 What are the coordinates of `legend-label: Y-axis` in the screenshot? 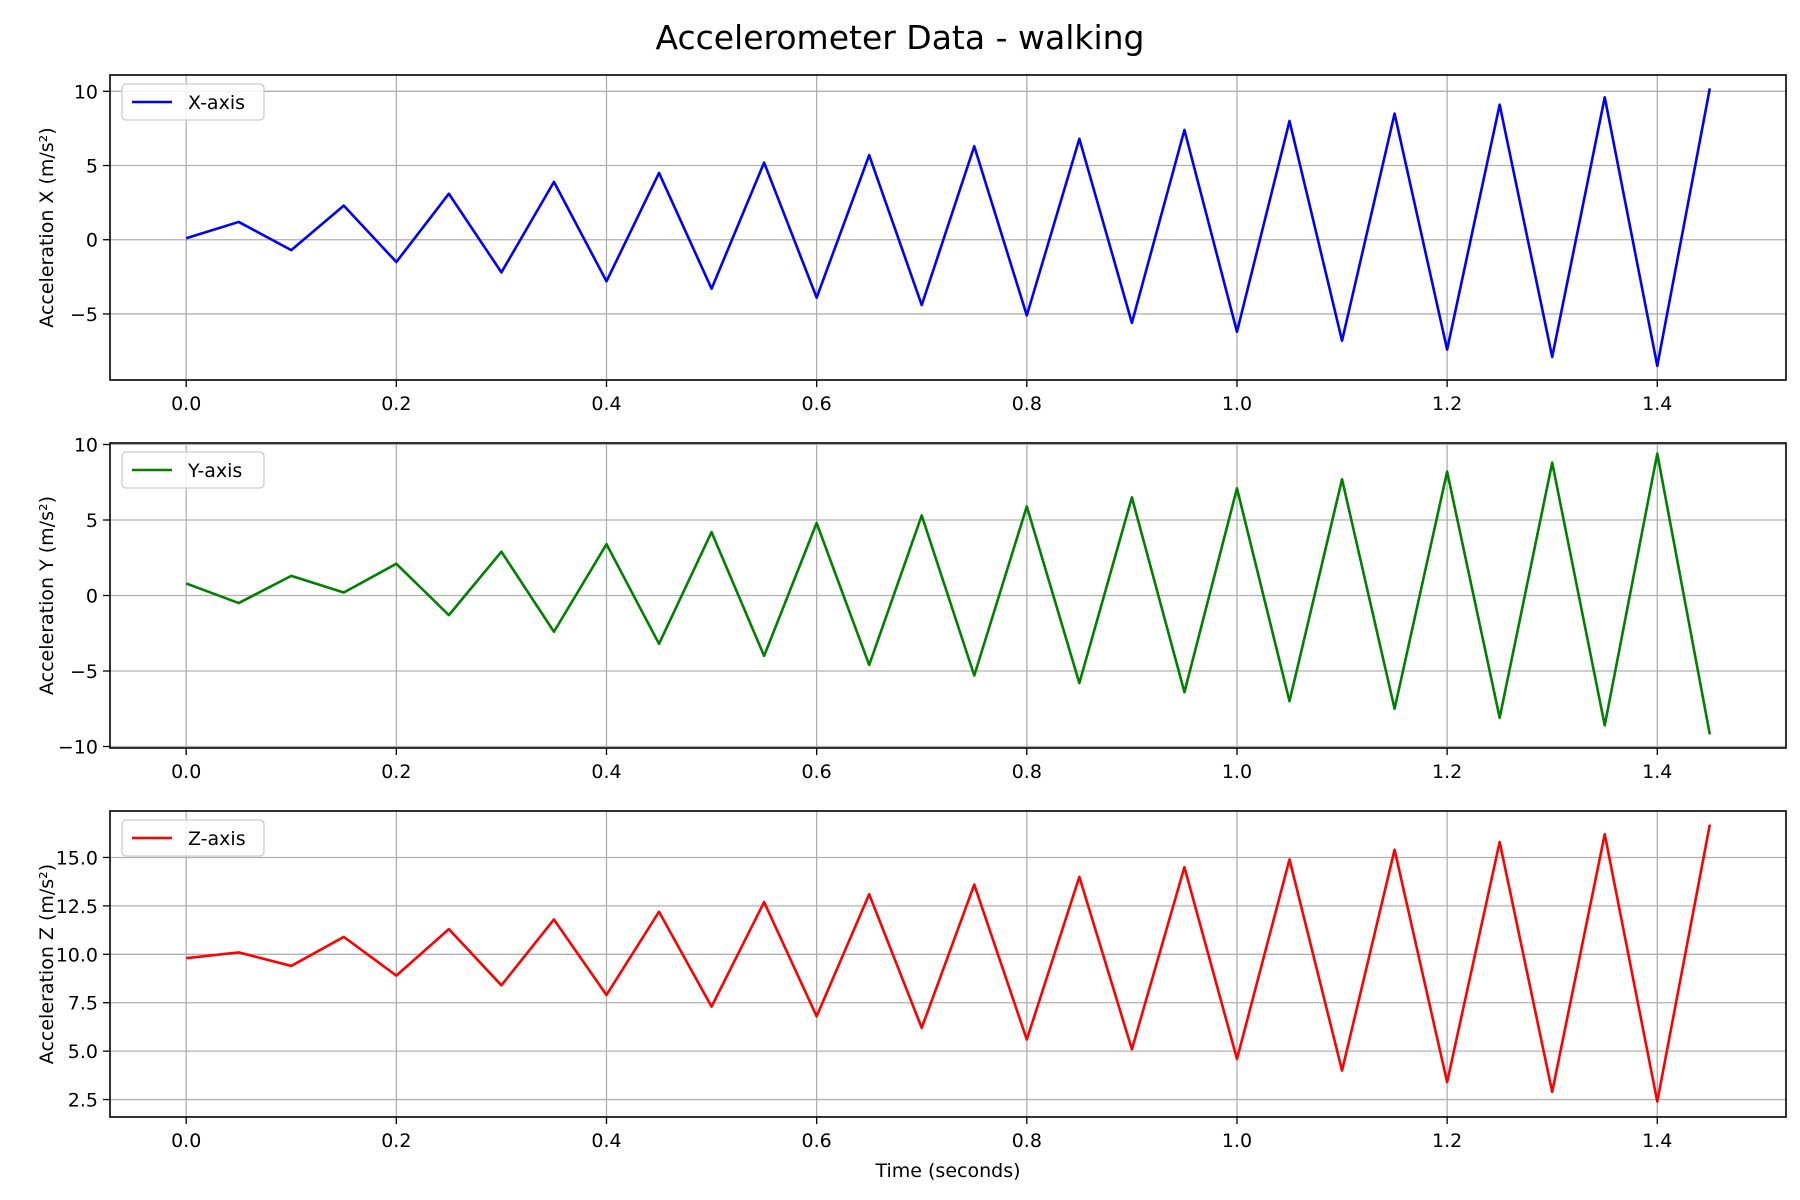 It's located at (214, 471).